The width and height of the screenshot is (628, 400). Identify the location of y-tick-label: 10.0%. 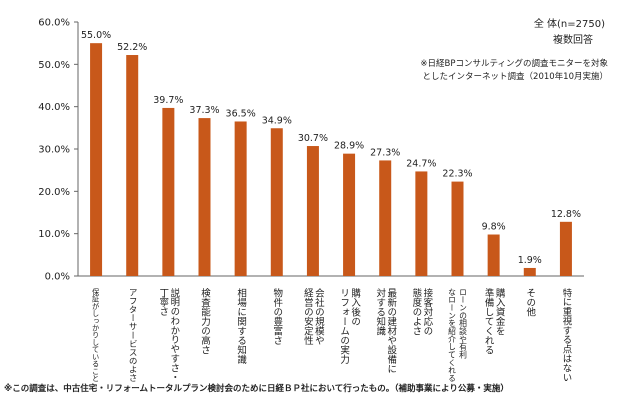
(54, 234).